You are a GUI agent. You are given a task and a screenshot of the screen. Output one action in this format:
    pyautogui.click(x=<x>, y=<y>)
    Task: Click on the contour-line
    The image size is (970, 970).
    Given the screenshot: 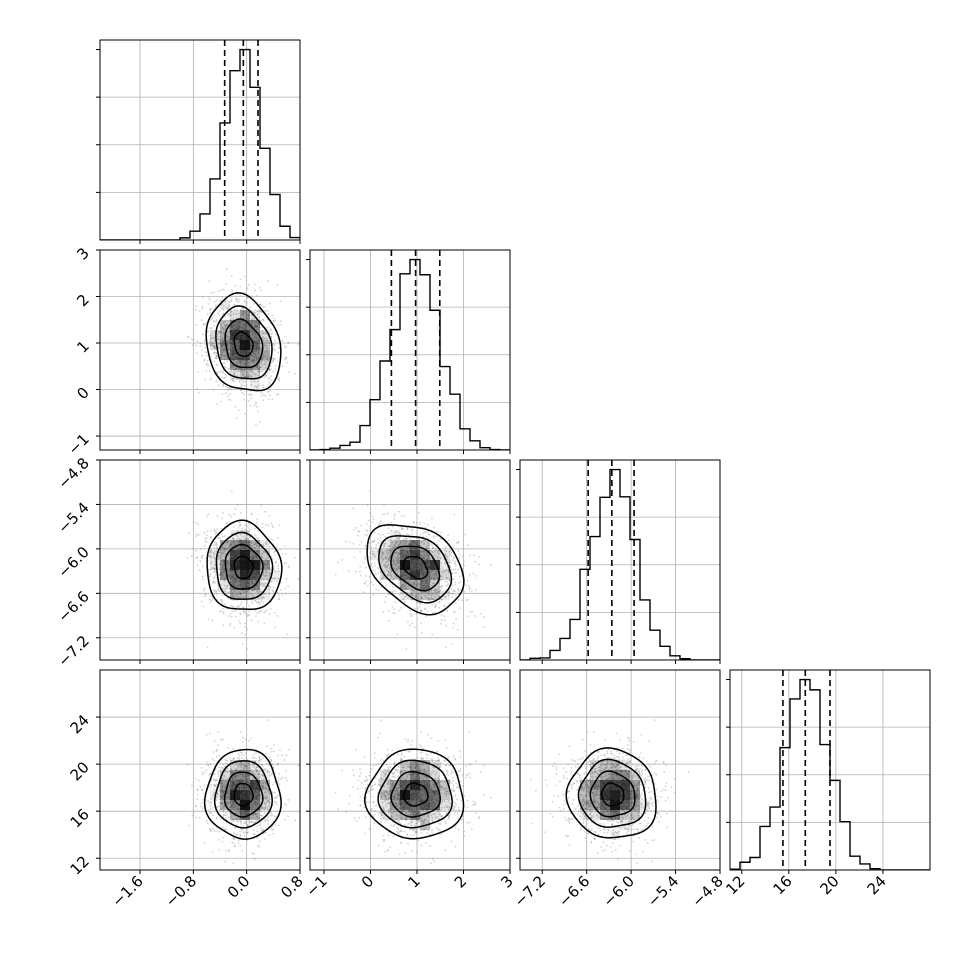 What is the action you would take?
    pyautogui.click(x=243, y=344)
    